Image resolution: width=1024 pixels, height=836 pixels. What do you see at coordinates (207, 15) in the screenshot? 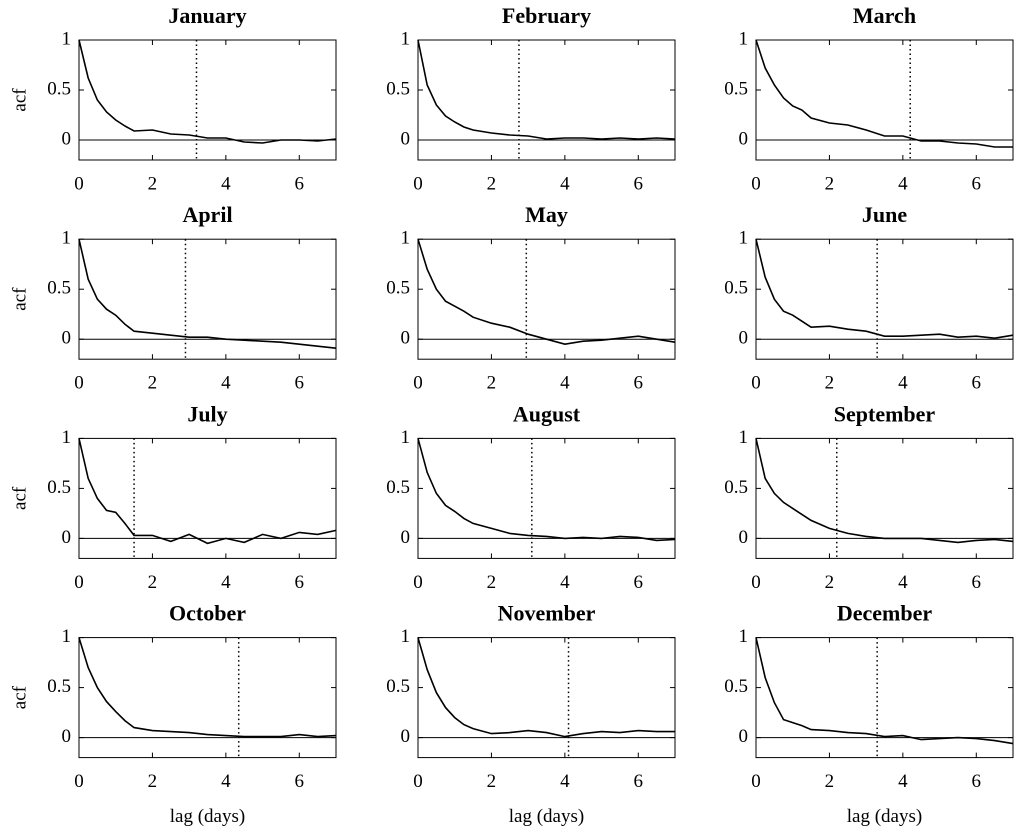
I see `subplot-title: January` at bounding box center [207, 15].